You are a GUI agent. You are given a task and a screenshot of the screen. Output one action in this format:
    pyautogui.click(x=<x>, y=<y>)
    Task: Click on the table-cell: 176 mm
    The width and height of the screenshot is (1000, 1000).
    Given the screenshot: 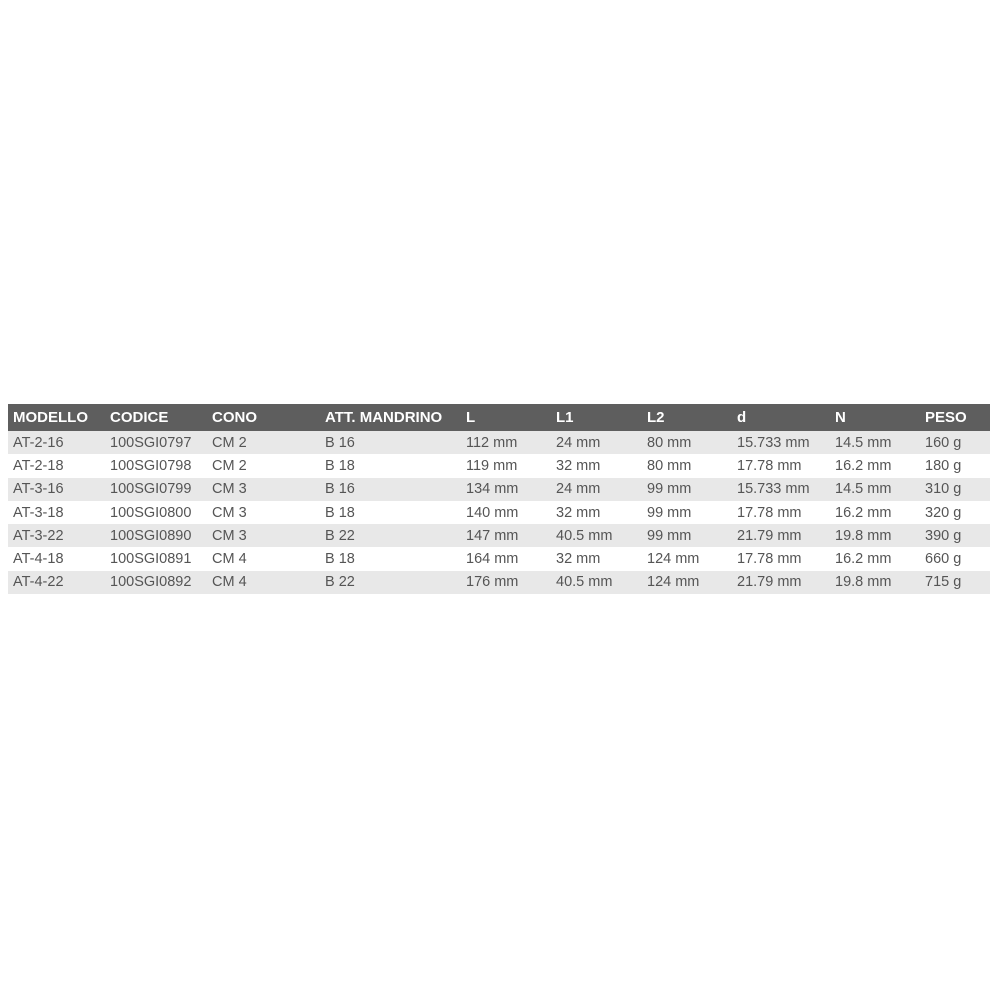 What is the action you would take?
    pyautogui.click(x=506, y=582)
    